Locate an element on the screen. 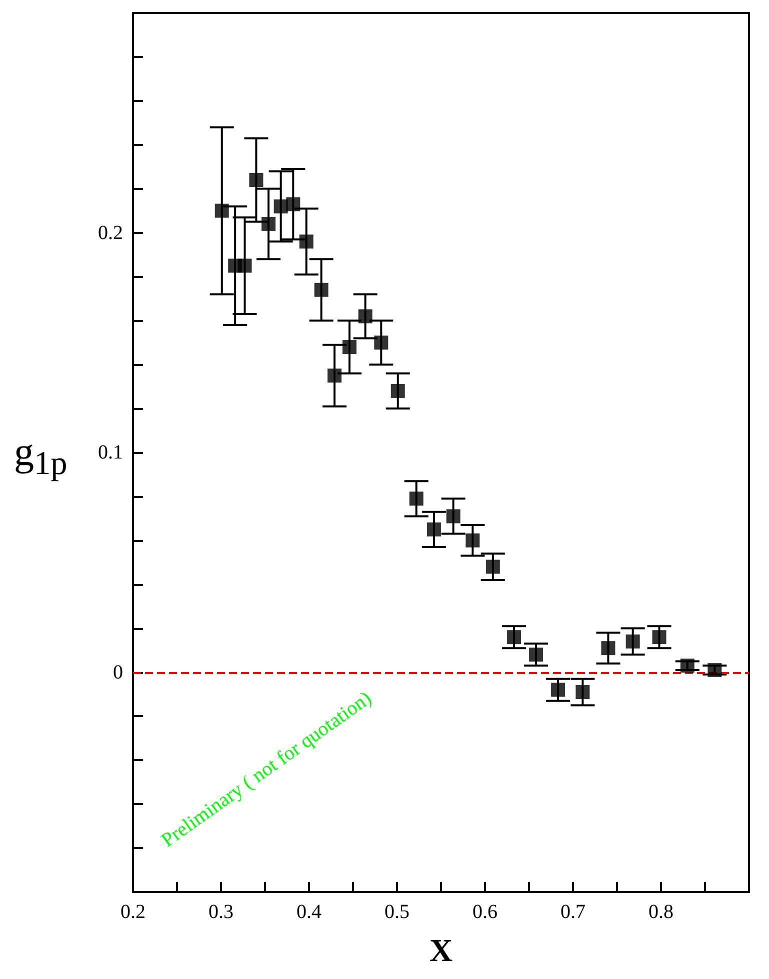  x-tick-label: 0.3 is located at coordinates (221, 912).